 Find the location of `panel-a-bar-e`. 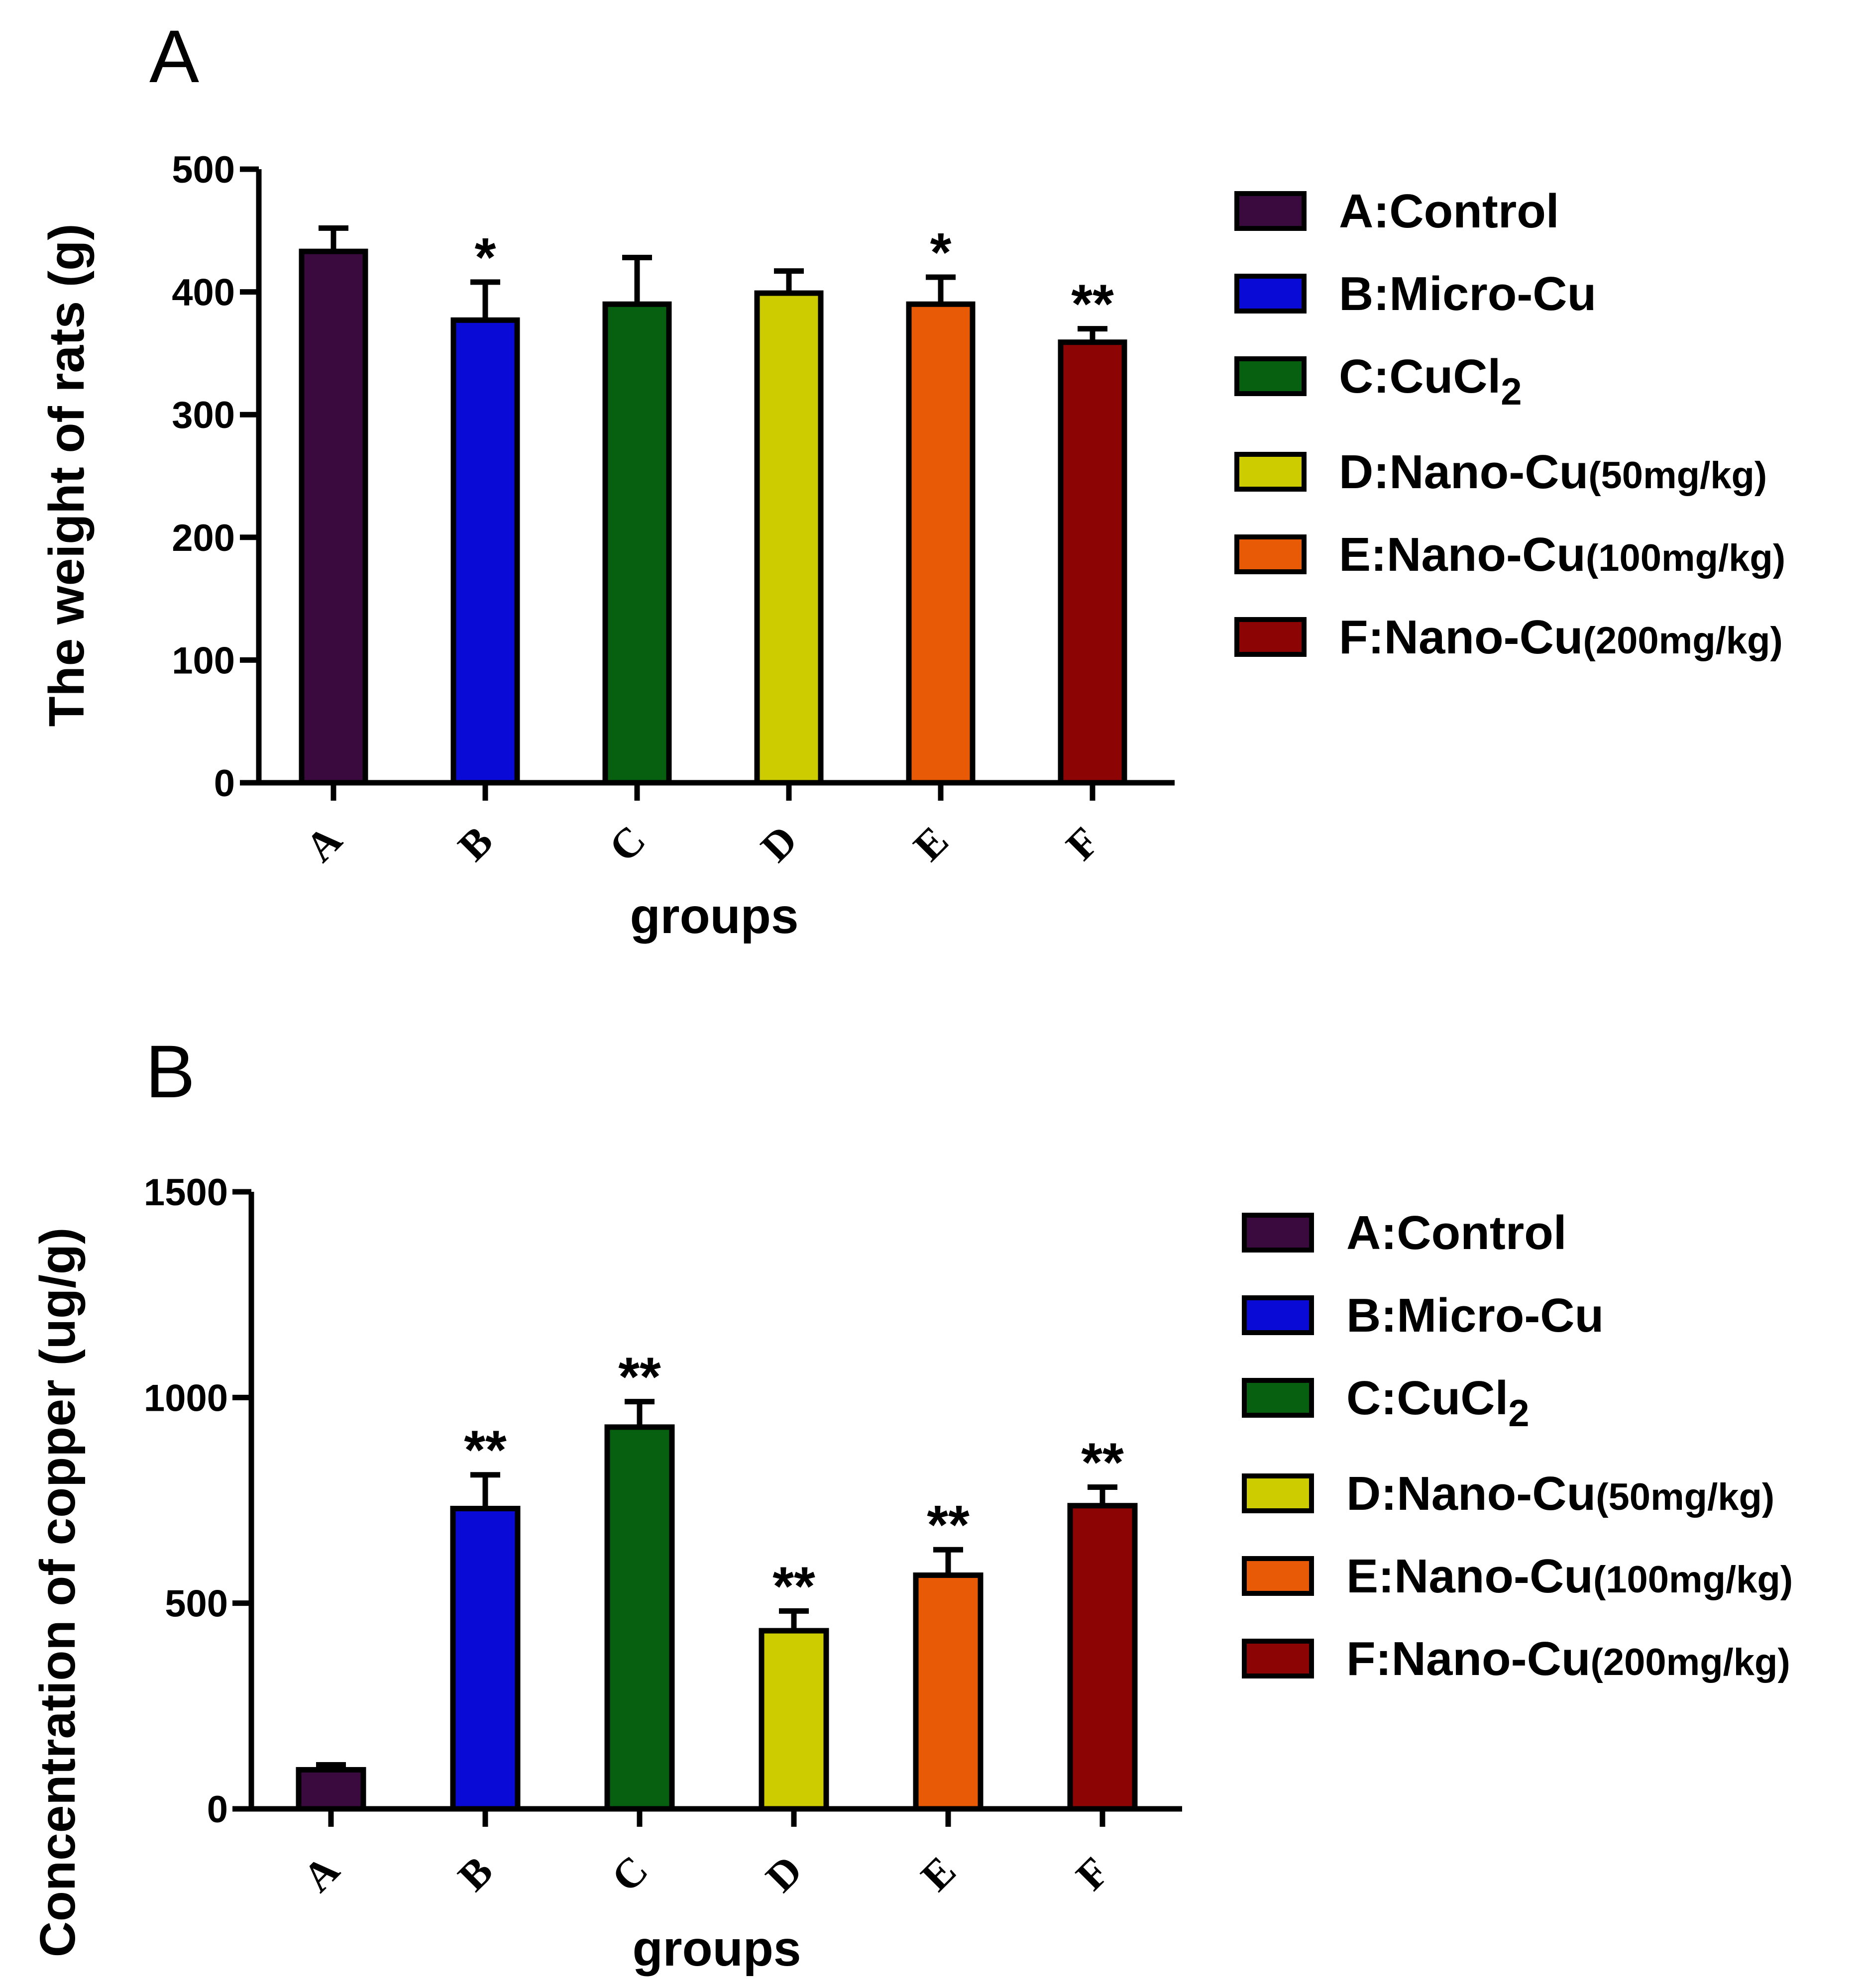

panel-a-bar-e is located at coordinates (941, 544).